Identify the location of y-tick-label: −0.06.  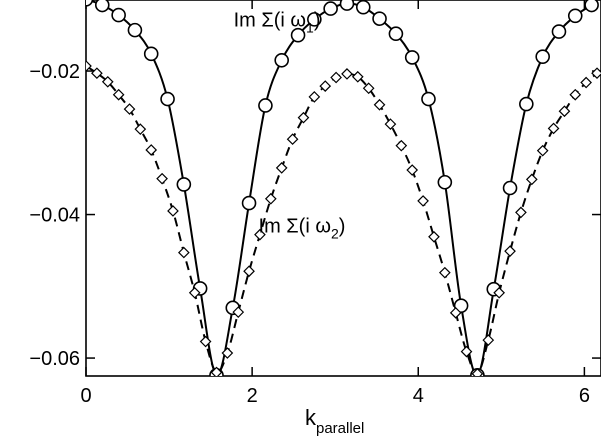
(54, 359).